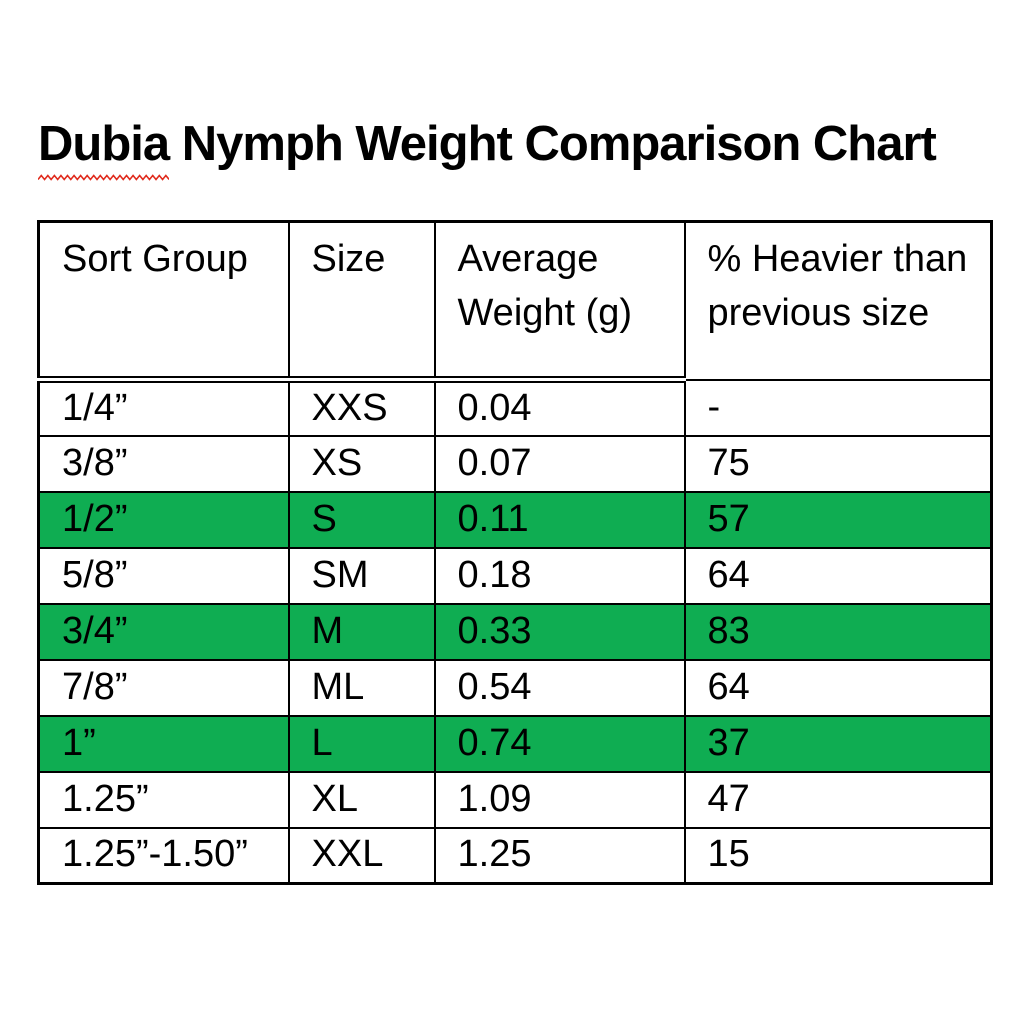  I want to click on table-row: 1.25” XL 1.09 47, so click(515, 799).